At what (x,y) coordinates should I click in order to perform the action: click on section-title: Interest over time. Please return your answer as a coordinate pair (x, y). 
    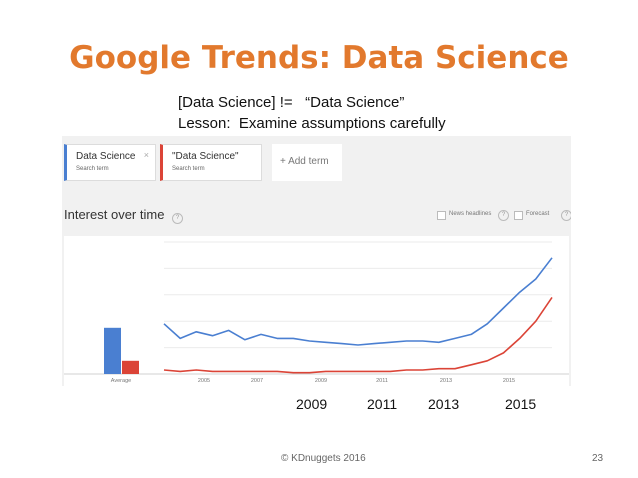
    Looking at the image, I should click on (114, 214).